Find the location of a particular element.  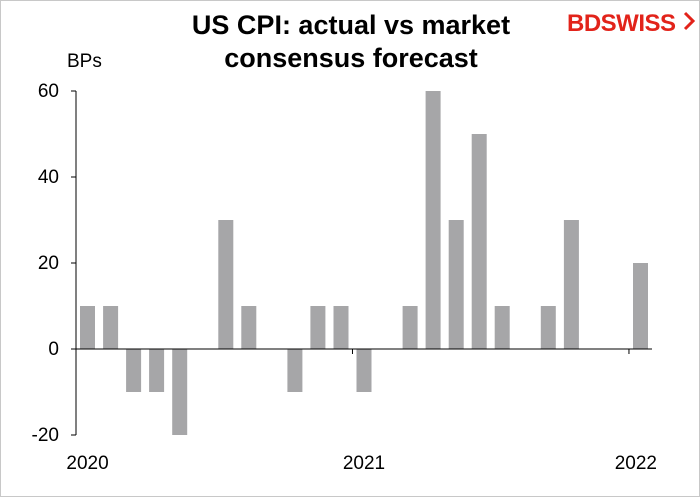

brand-logo: BDSWISS is located at coordinates (631, 23).